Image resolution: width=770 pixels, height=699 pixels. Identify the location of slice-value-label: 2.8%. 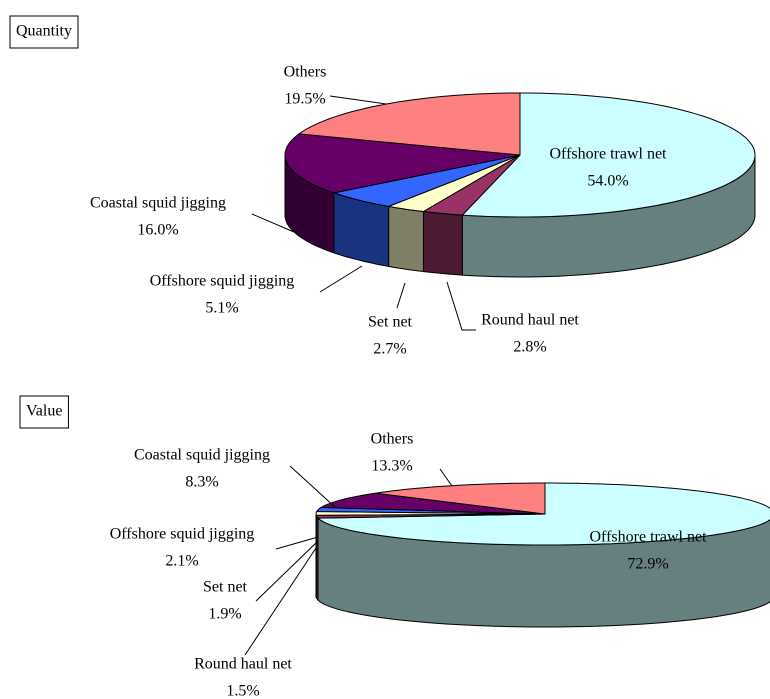
(529, 347).